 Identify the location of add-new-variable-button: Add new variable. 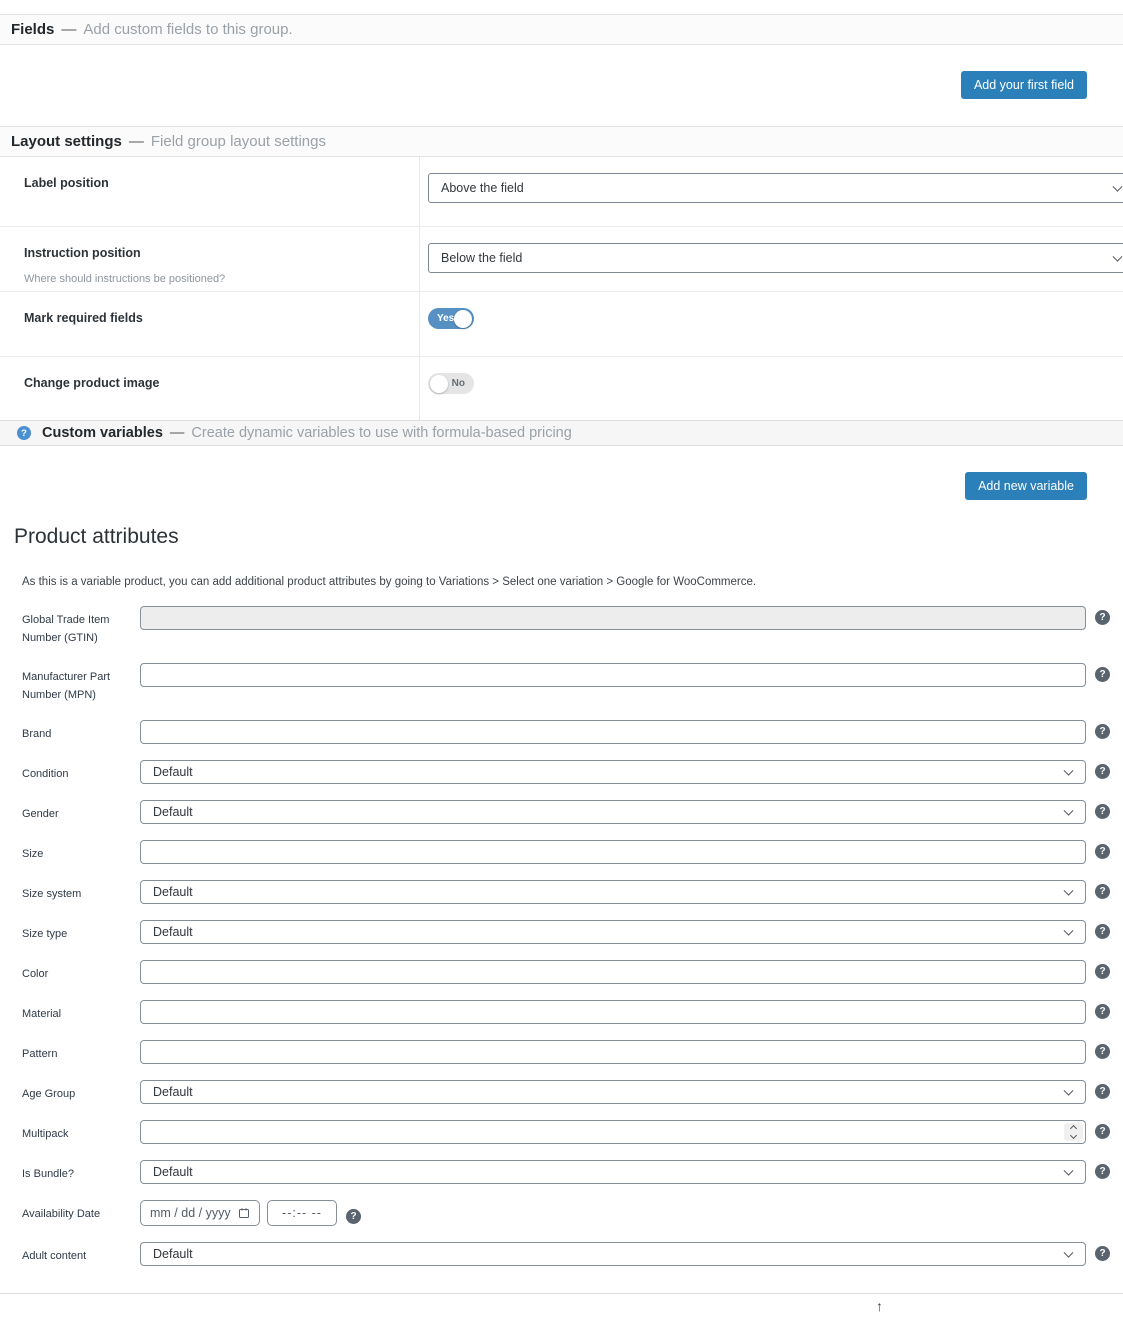
(1026, 486).